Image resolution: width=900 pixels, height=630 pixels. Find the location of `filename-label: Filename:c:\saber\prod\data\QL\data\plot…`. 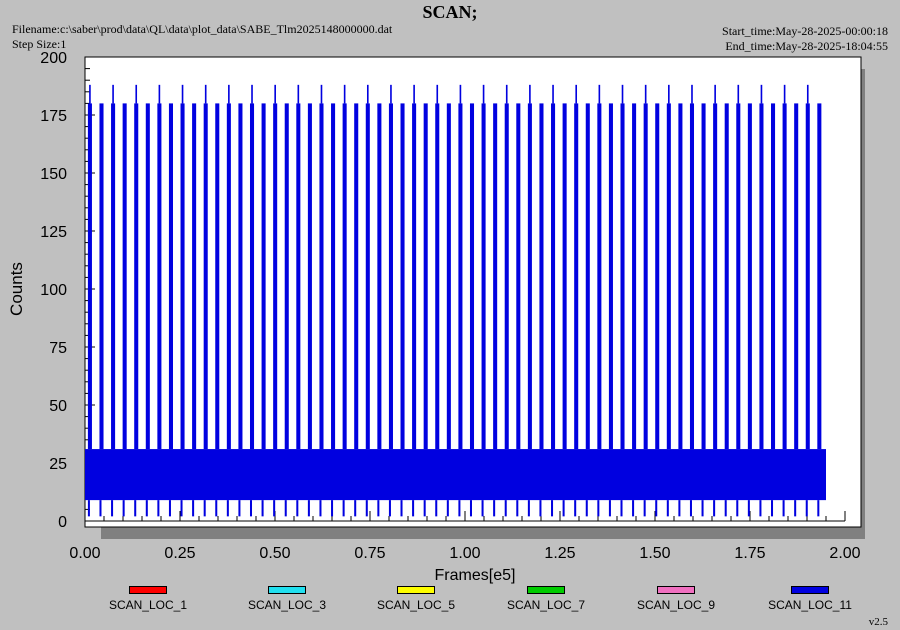

filename-label: Filename:c:\saber\prod\data\QL\data\plot… is located at coordinates (202, 29).